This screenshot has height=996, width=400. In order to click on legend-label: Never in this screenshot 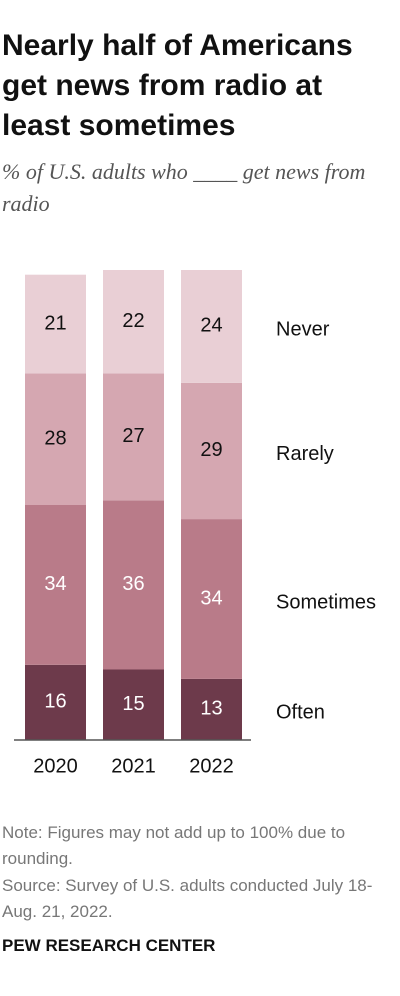, I will do `click(303, 330)`.